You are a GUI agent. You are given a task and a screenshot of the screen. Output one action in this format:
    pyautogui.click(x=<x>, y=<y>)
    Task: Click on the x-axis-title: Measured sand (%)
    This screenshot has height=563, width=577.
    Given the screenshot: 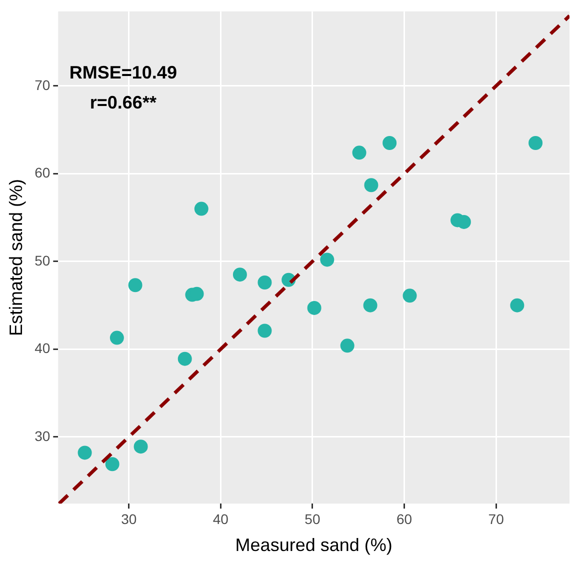 What is the action you would take?
    pyautogui.click(x=313, y=545)
    